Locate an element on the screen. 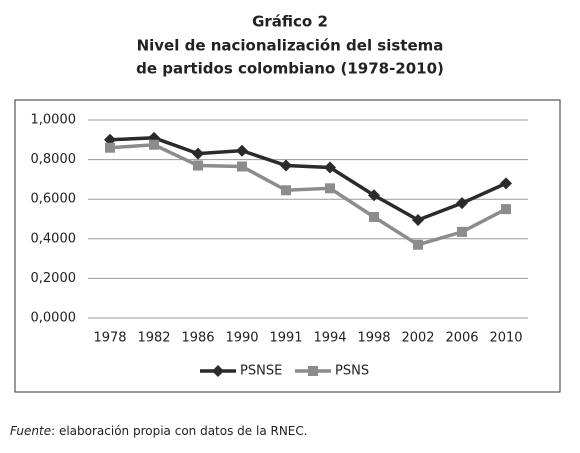  y-tick-label: 0,6000 is located at coordinates (54, 199).